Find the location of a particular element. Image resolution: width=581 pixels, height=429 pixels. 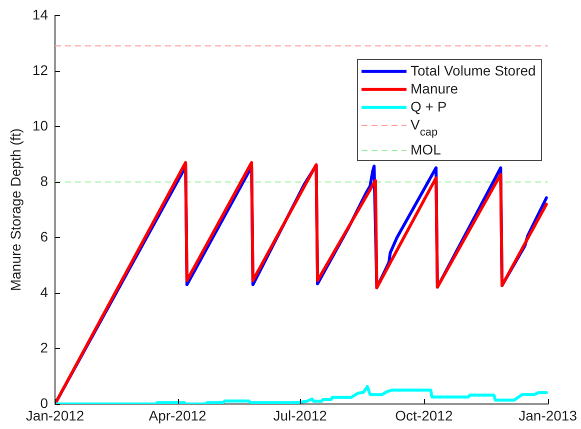

legend-label: Total Volume Stored is located at coordinates (473, 70).